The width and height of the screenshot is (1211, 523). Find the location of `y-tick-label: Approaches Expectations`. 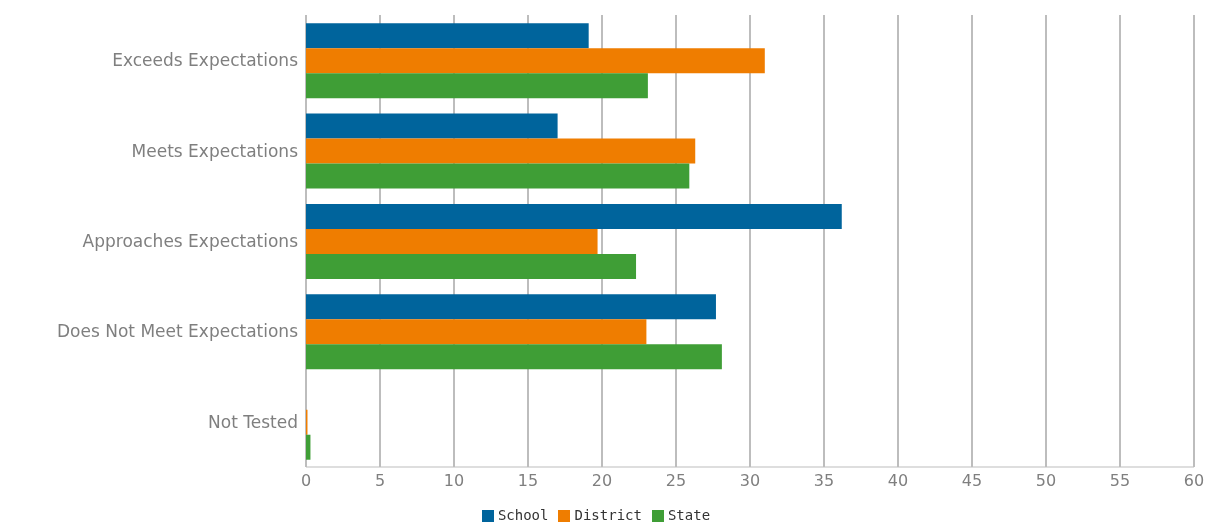

y-tick-label: Approaches Expectations is located at coordinates (190, 241).